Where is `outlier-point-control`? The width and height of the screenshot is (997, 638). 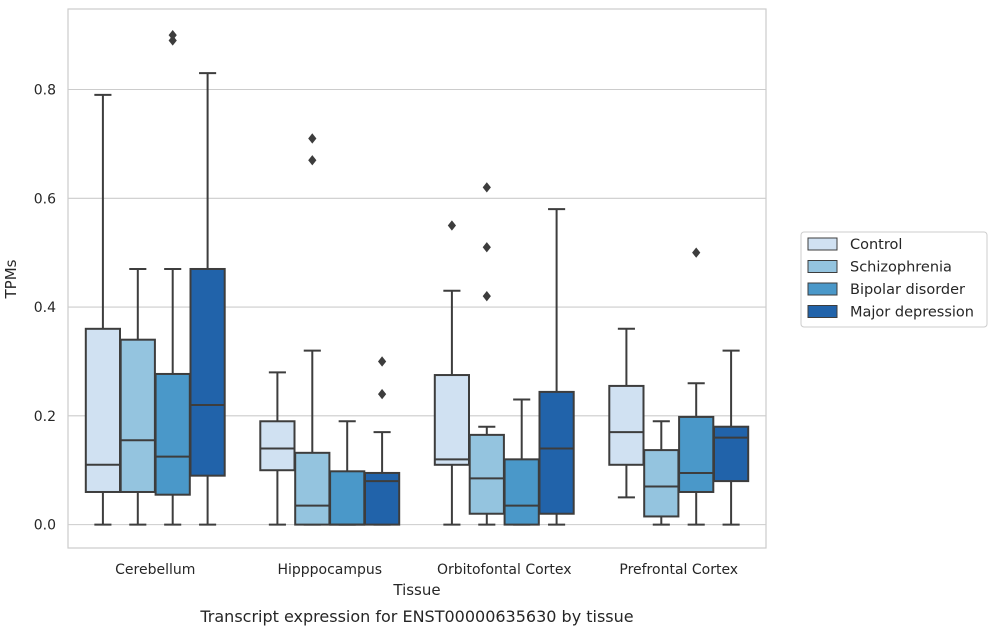
outlier-point-control is located at coordinates (452, 225).